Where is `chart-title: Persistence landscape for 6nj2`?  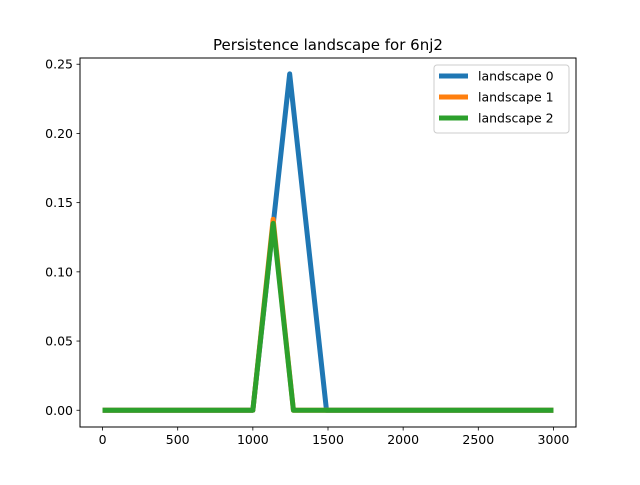 chart-title: Persistence landscape for 6nj2 is located at coordinates (328, 45).